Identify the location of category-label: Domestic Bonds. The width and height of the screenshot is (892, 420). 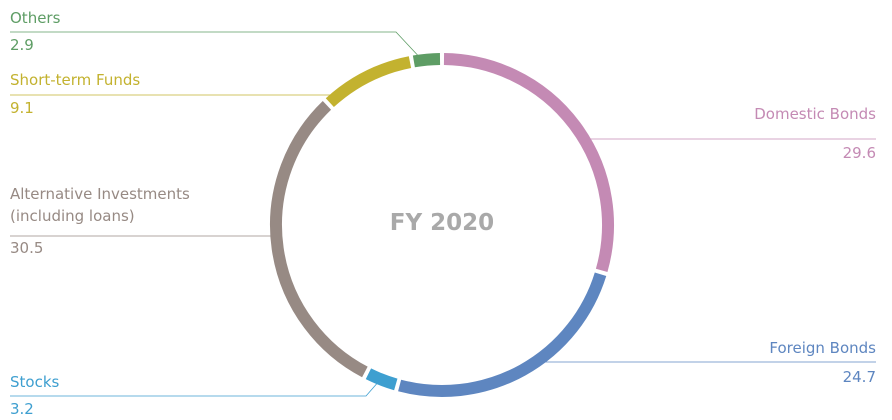
(815, 114).